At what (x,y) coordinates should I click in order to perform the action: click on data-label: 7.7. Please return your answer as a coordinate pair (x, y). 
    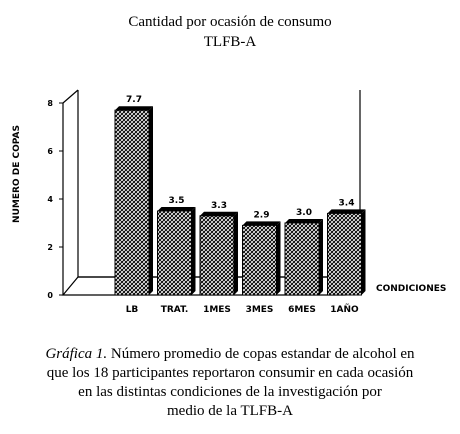
    Looking at the image, I should click on (134, 100).